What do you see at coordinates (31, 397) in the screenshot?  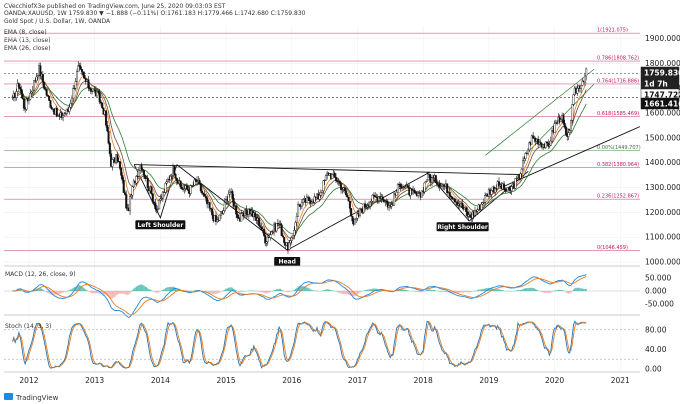 I see `tradingview-logo: TradingView` at bounding box center [31, 397].